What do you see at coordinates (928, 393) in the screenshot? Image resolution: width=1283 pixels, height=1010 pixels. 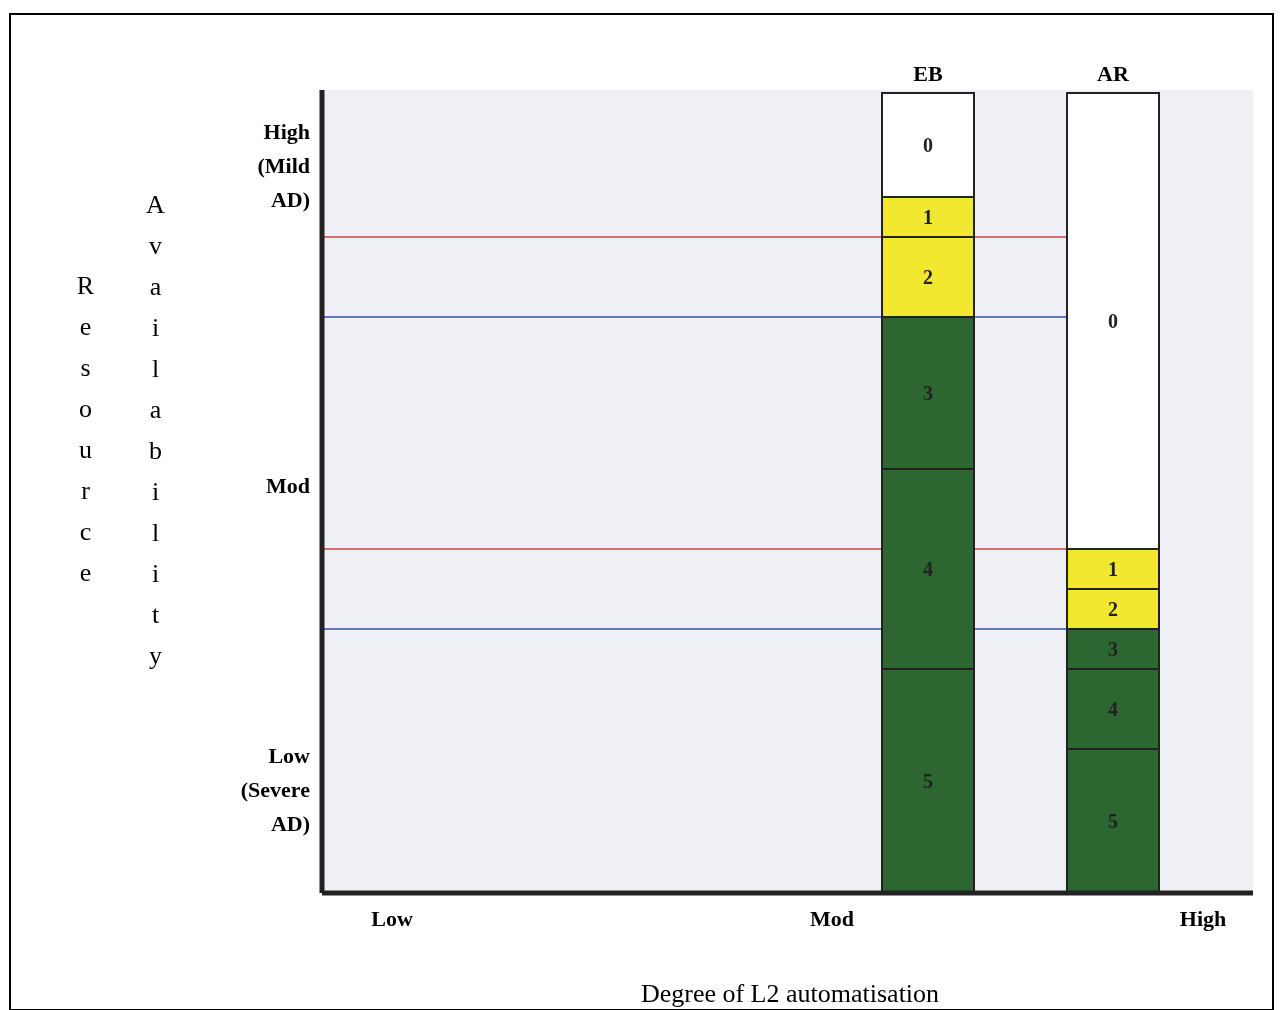 I see `text: 3` at bounding box center [928, 393].